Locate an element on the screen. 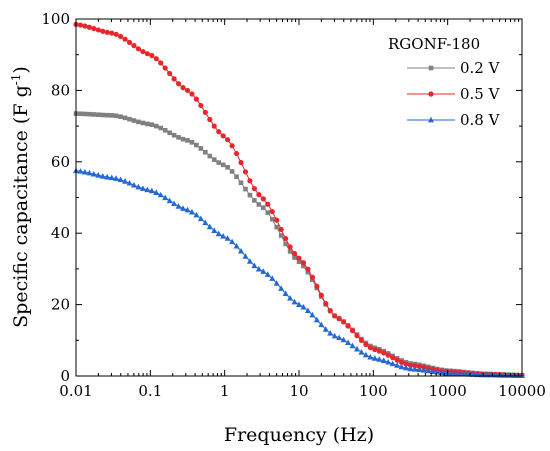 Image resolution: width=550 pixels, height=451 pixels. legend-label: 0.8 V is located at coordinates (480, 120).